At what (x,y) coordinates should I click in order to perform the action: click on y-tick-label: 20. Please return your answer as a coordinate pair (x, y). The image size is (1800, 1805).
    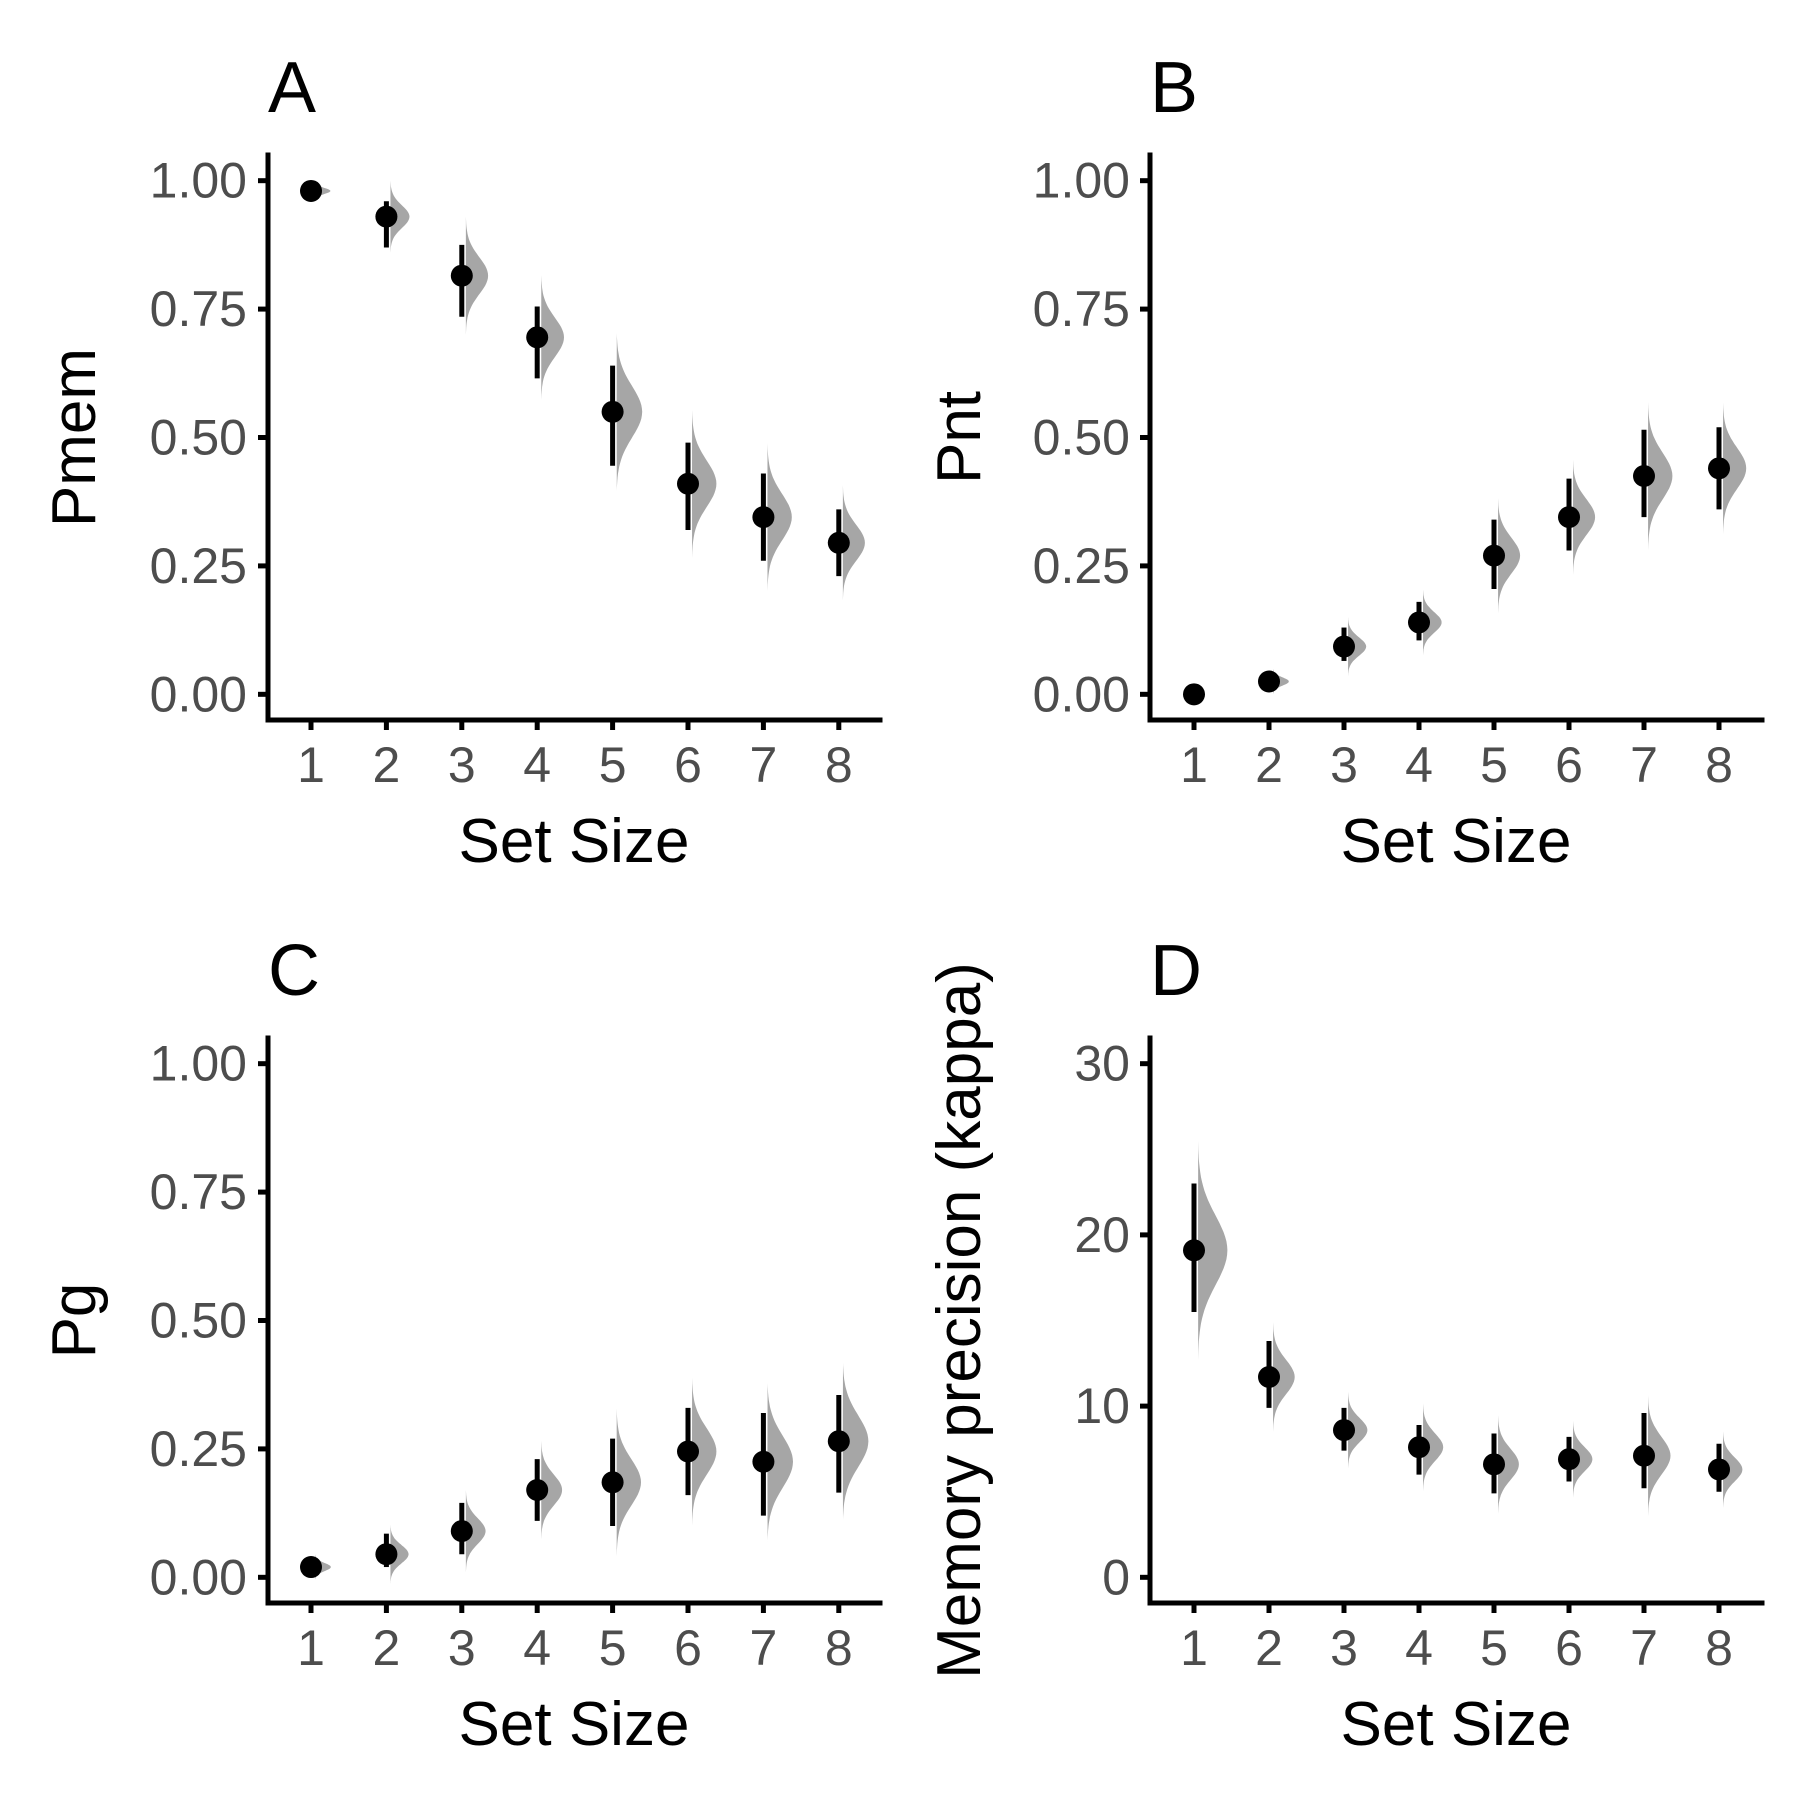
    Looking at the image, I should click on (1102, 1235).